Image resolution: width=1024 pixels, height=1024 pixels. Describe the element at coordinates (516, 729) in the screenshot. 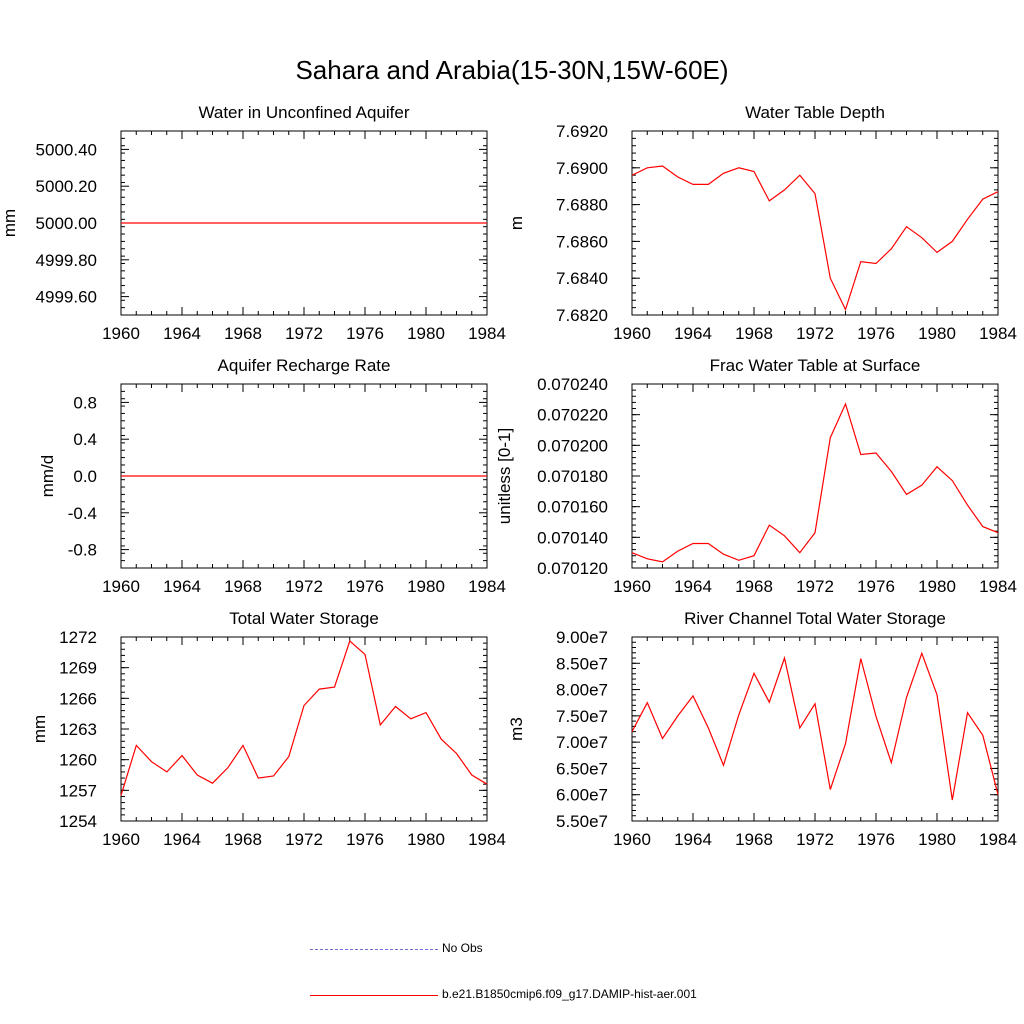

I see `y-axis-label: m3` at that location.